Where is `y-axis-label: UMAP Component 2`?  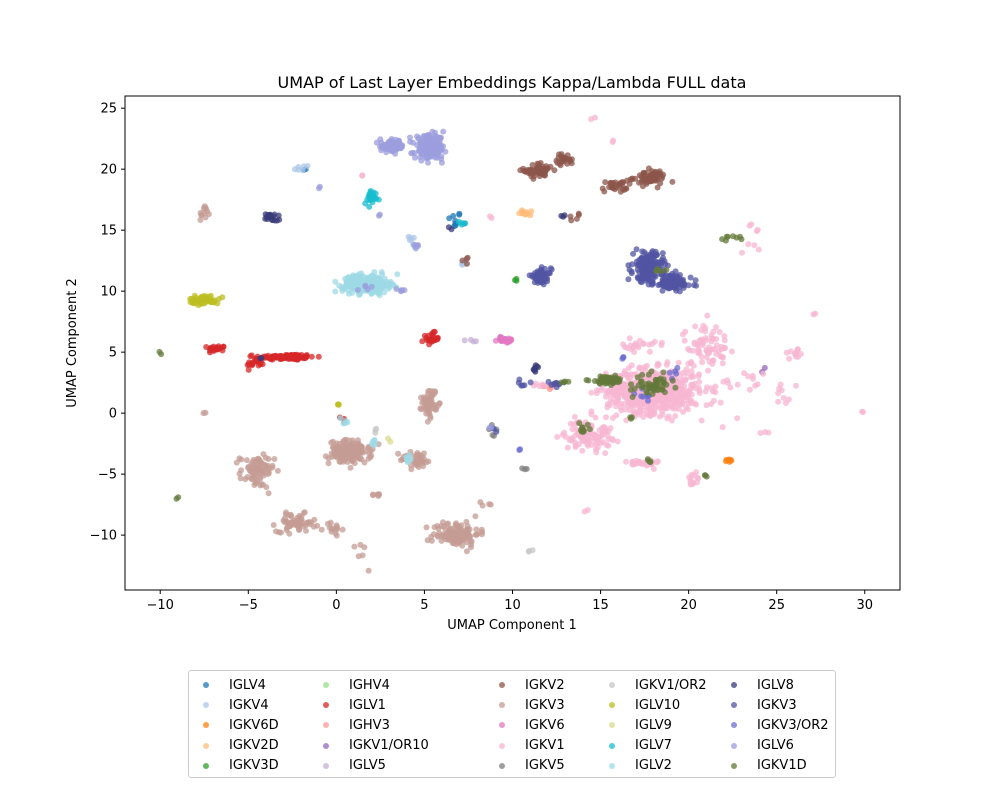 y-axis-label: UMAP Component 2 is located at coordinates (72, 342).